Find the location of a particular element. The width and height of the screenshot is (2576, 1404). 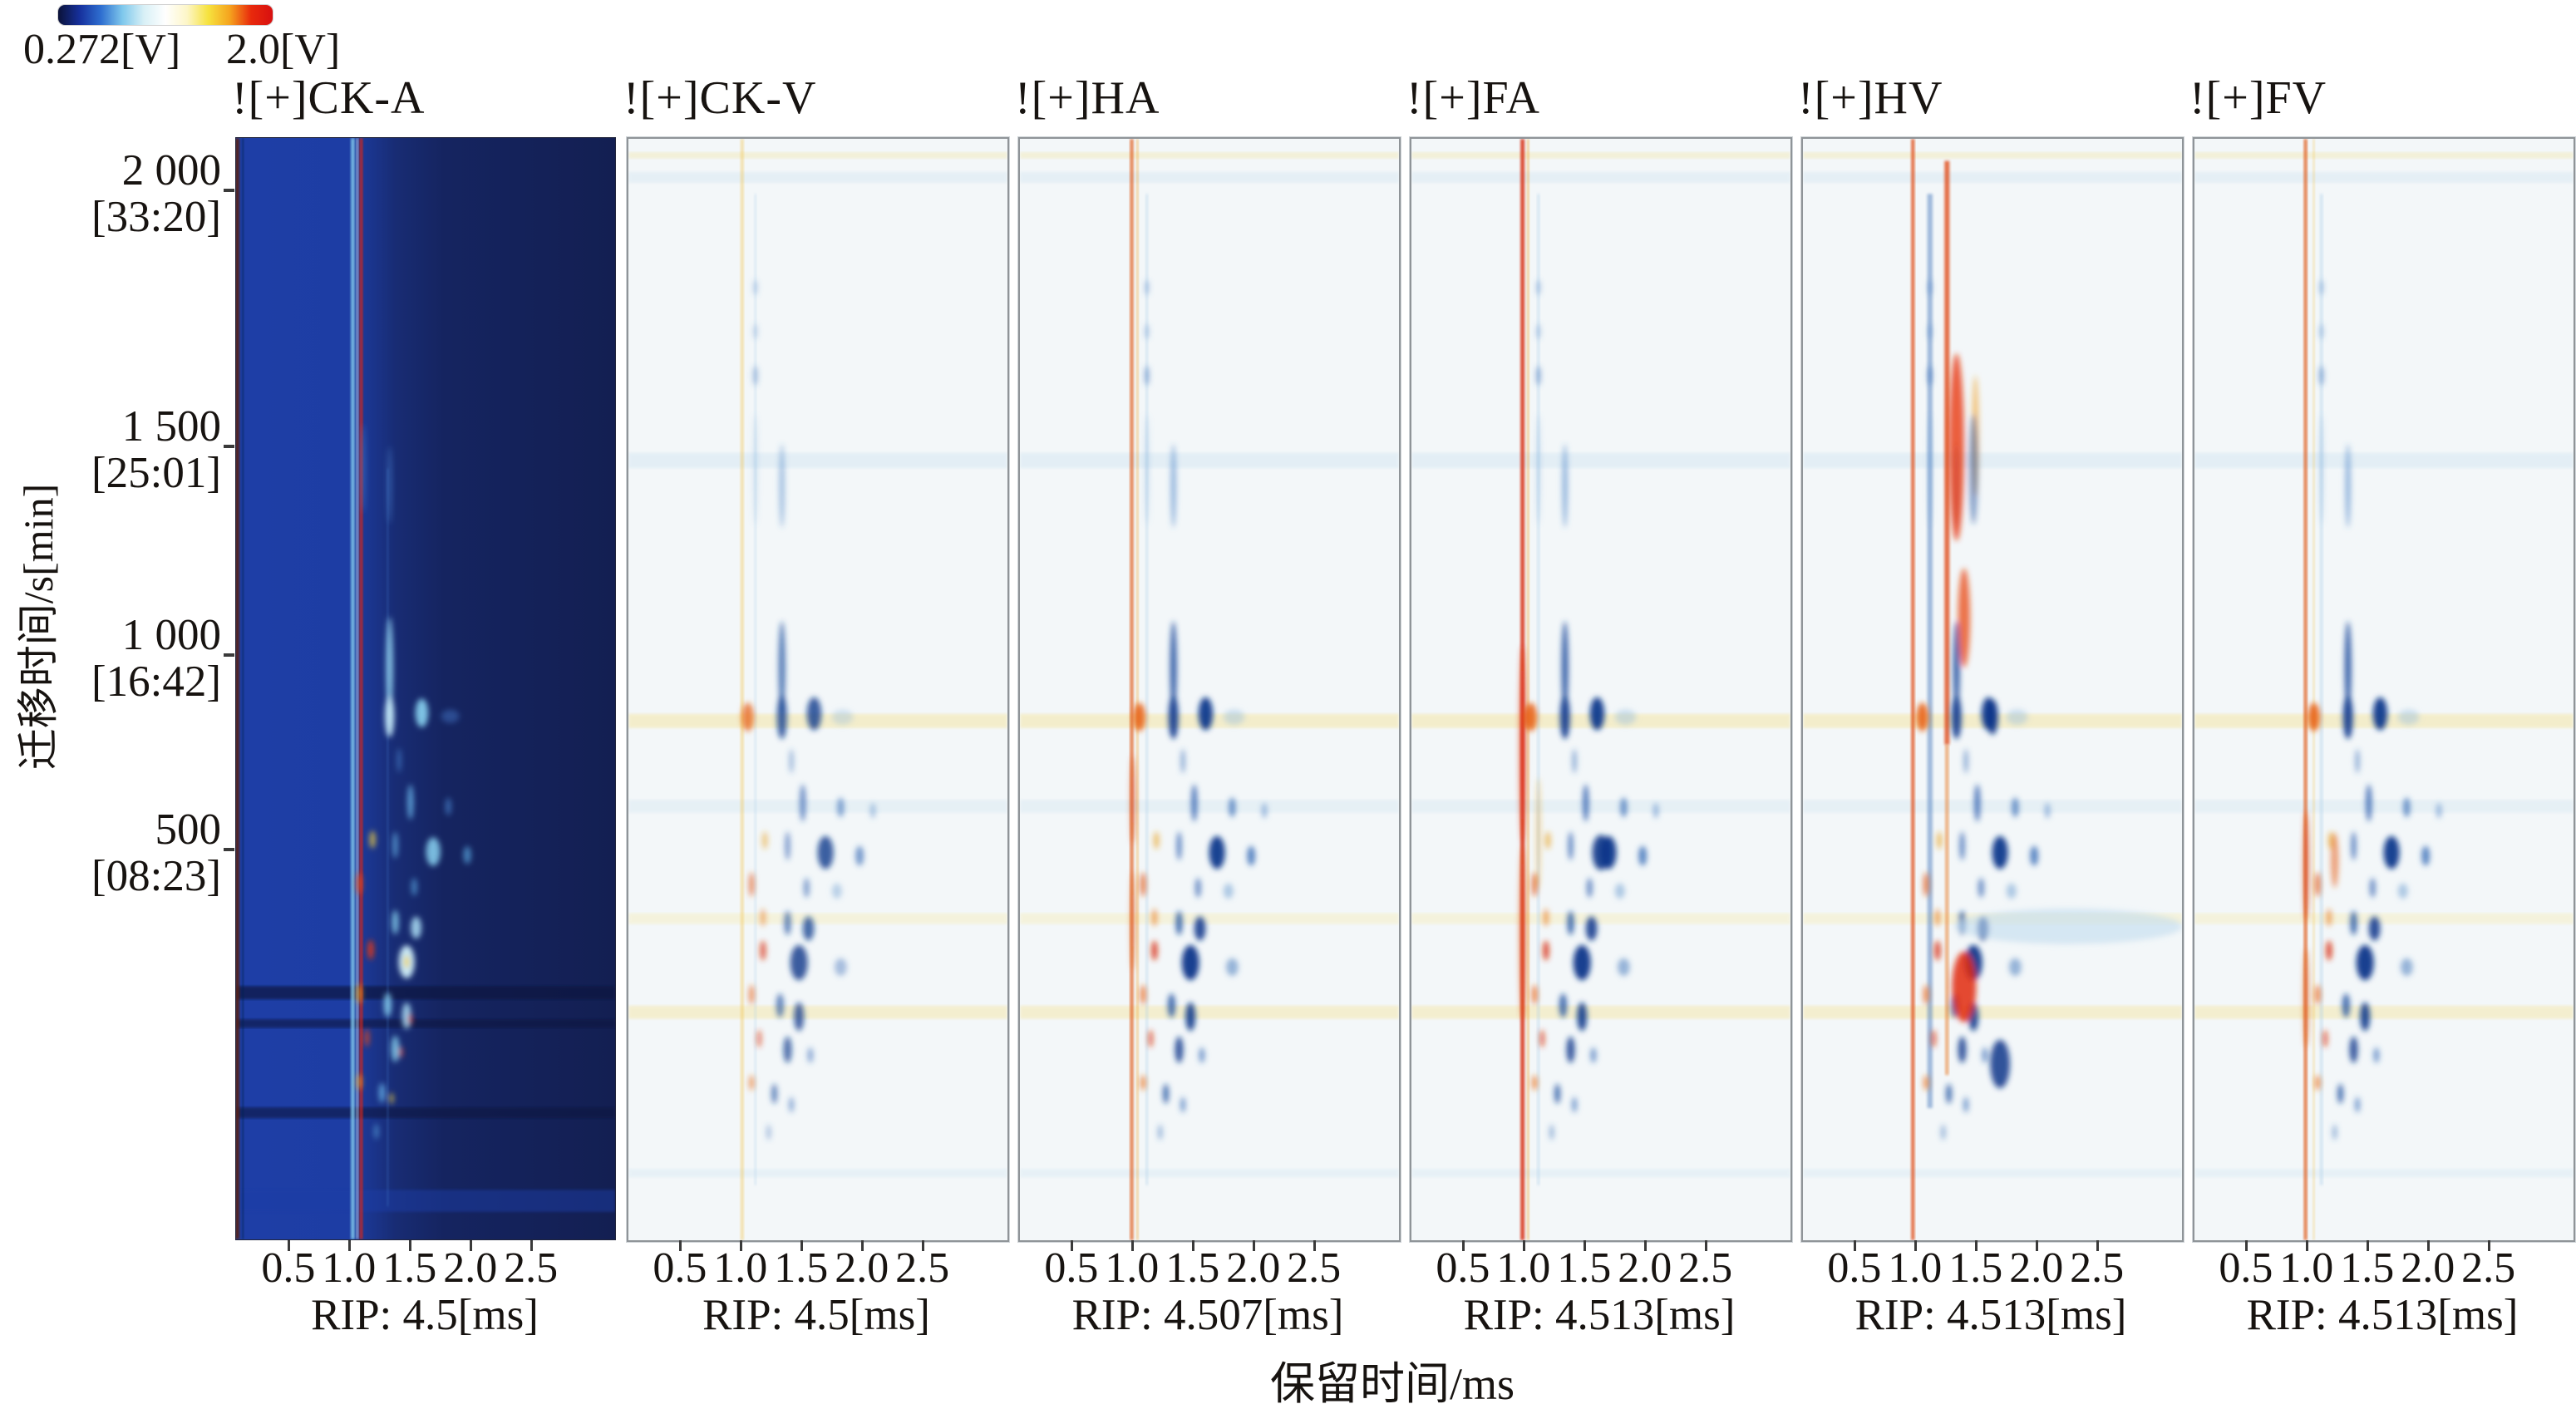

rip-label: RIP: 4.507[ms] is located at coordinates (1207, 1315).